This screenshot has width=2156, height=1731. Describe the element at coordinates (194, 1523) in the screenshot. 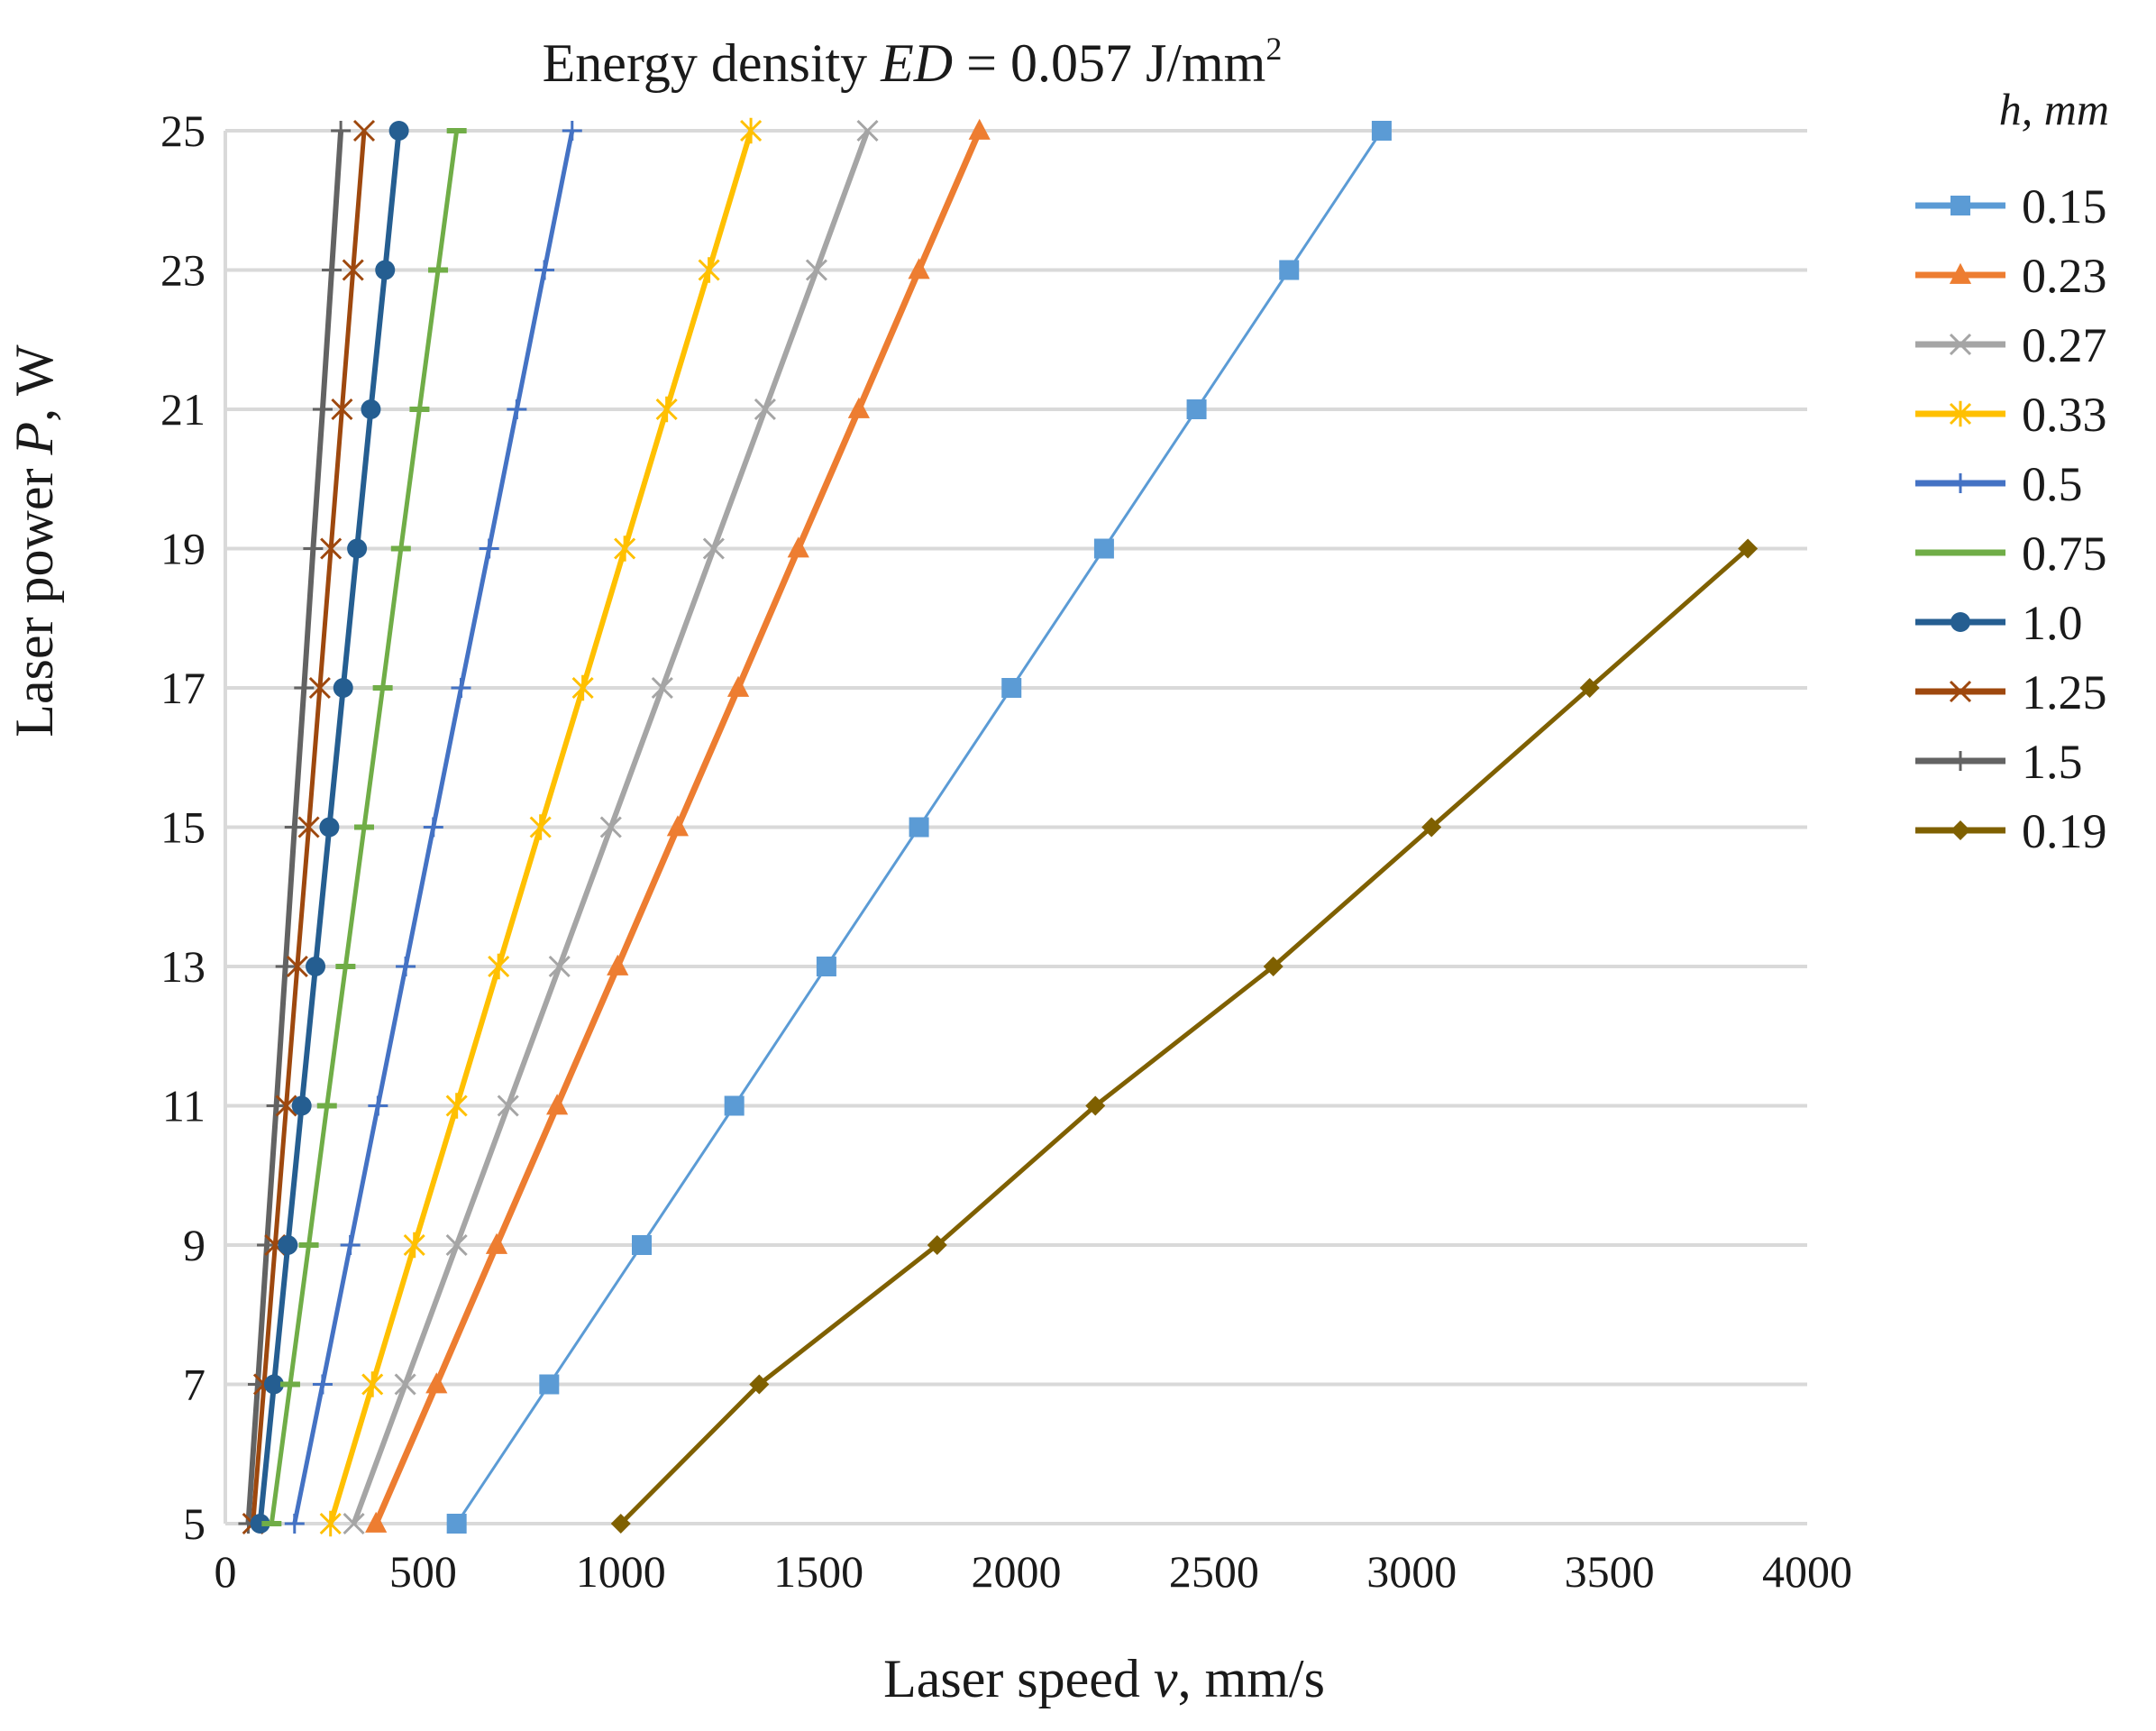

I see `y-tick-label: 5` at that location.